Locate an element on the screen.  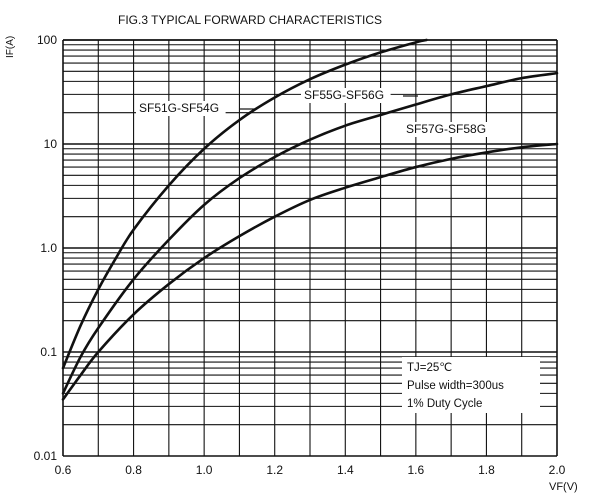
label-sf55g-sf56g: SF55G-SF56G is located at coordinates (344, 95).